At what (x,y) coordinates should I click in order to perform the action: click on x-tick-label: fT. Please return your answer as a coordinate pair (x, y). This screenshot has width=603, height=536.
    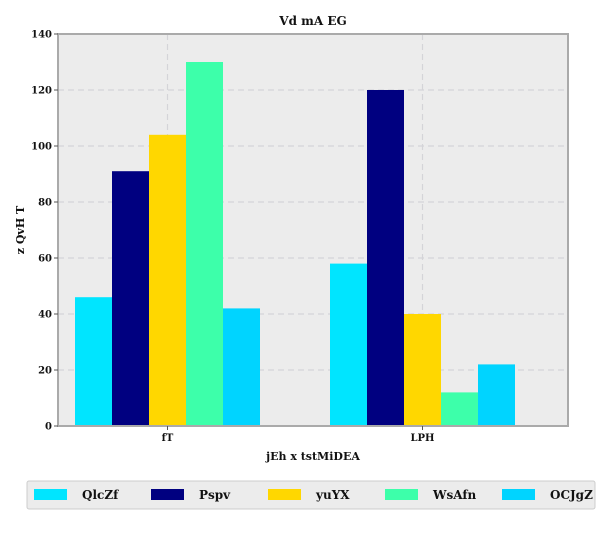
    Looking at the image, I should click on (168, 438).